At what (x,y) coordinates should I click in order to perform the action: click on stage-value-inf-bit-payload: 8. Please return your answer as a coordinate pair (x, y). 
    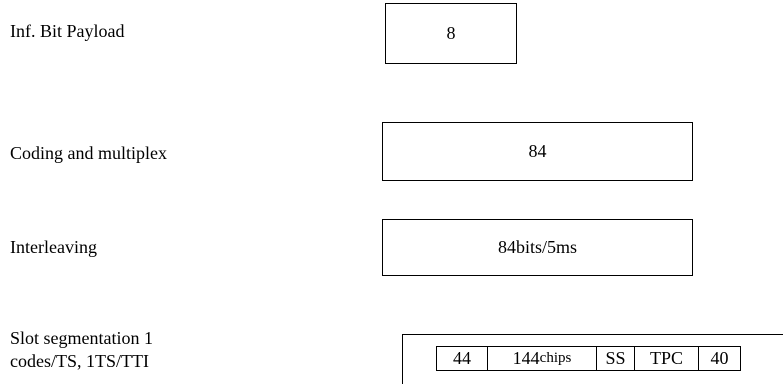
    Looking at the image, I should click on (451, 33).